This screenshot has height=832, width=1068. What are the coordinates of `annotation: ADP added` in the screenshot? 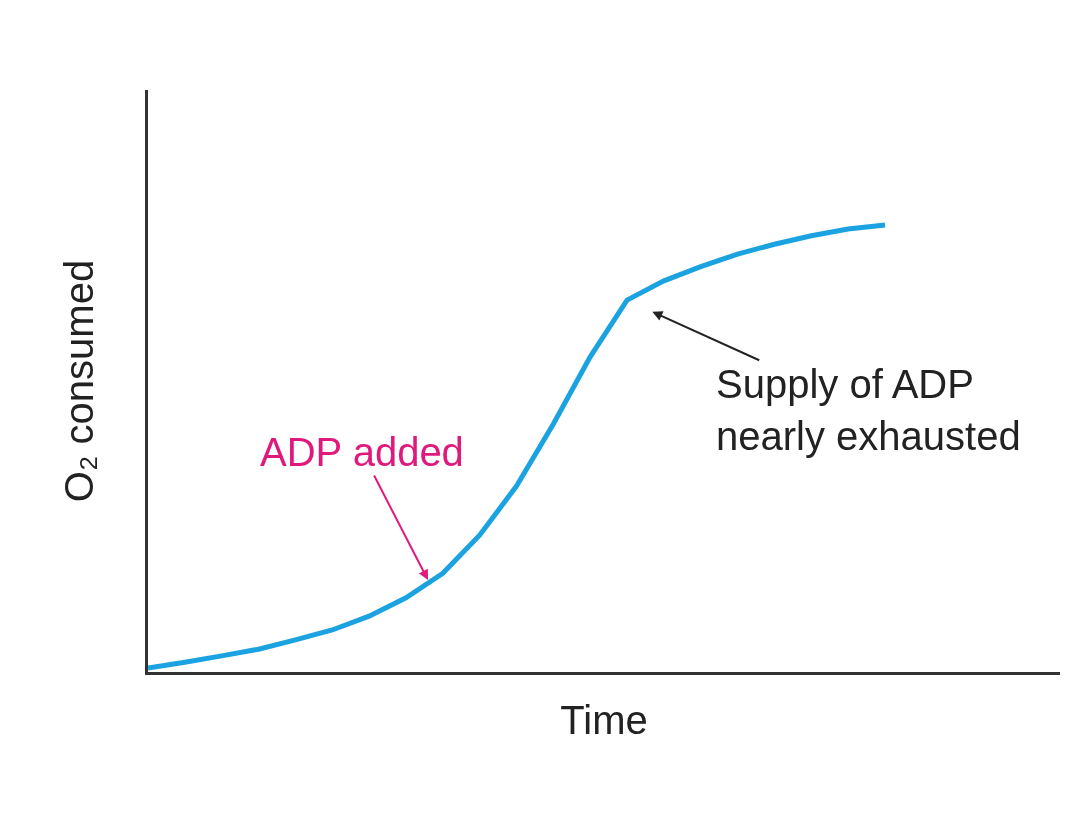 It's located at (362, 452).